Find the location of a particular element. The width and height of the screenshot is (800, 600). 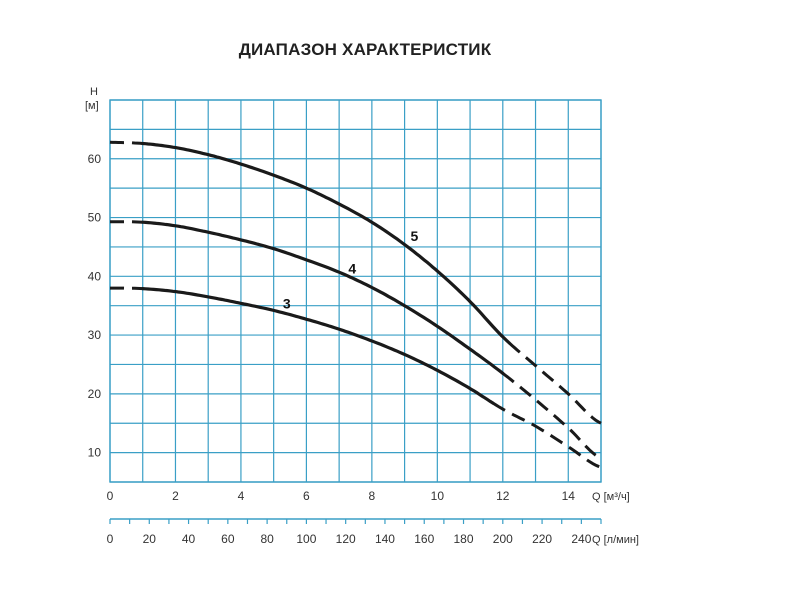

y-tick-label: 20 is located at coordinates (95, 394).